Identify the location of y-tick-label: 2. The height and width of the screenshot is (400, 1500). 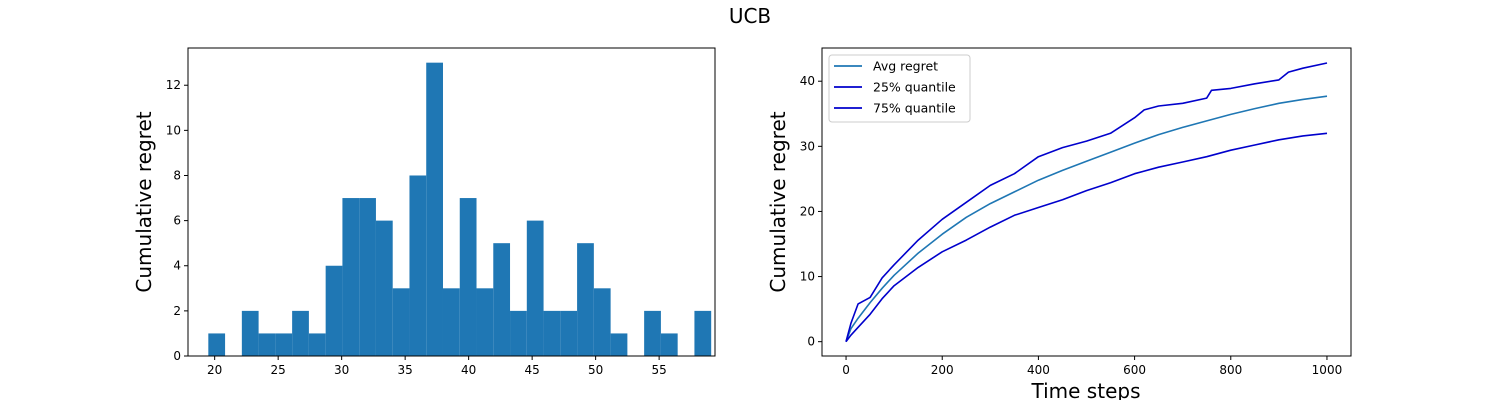
(177, 311).